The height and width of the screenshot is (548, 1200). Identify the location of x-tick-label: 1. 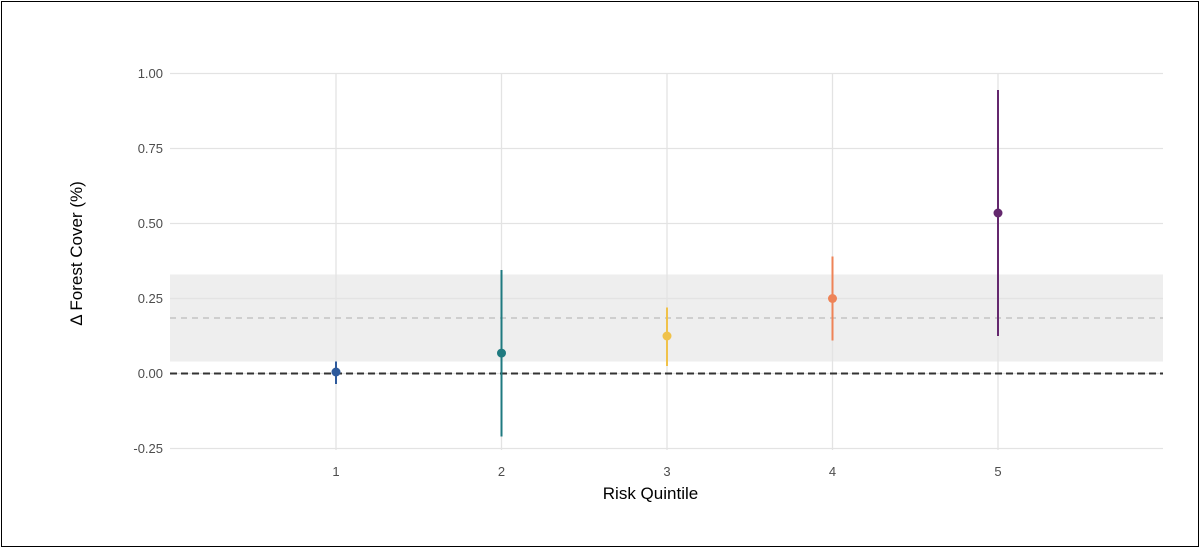
(335, 471).